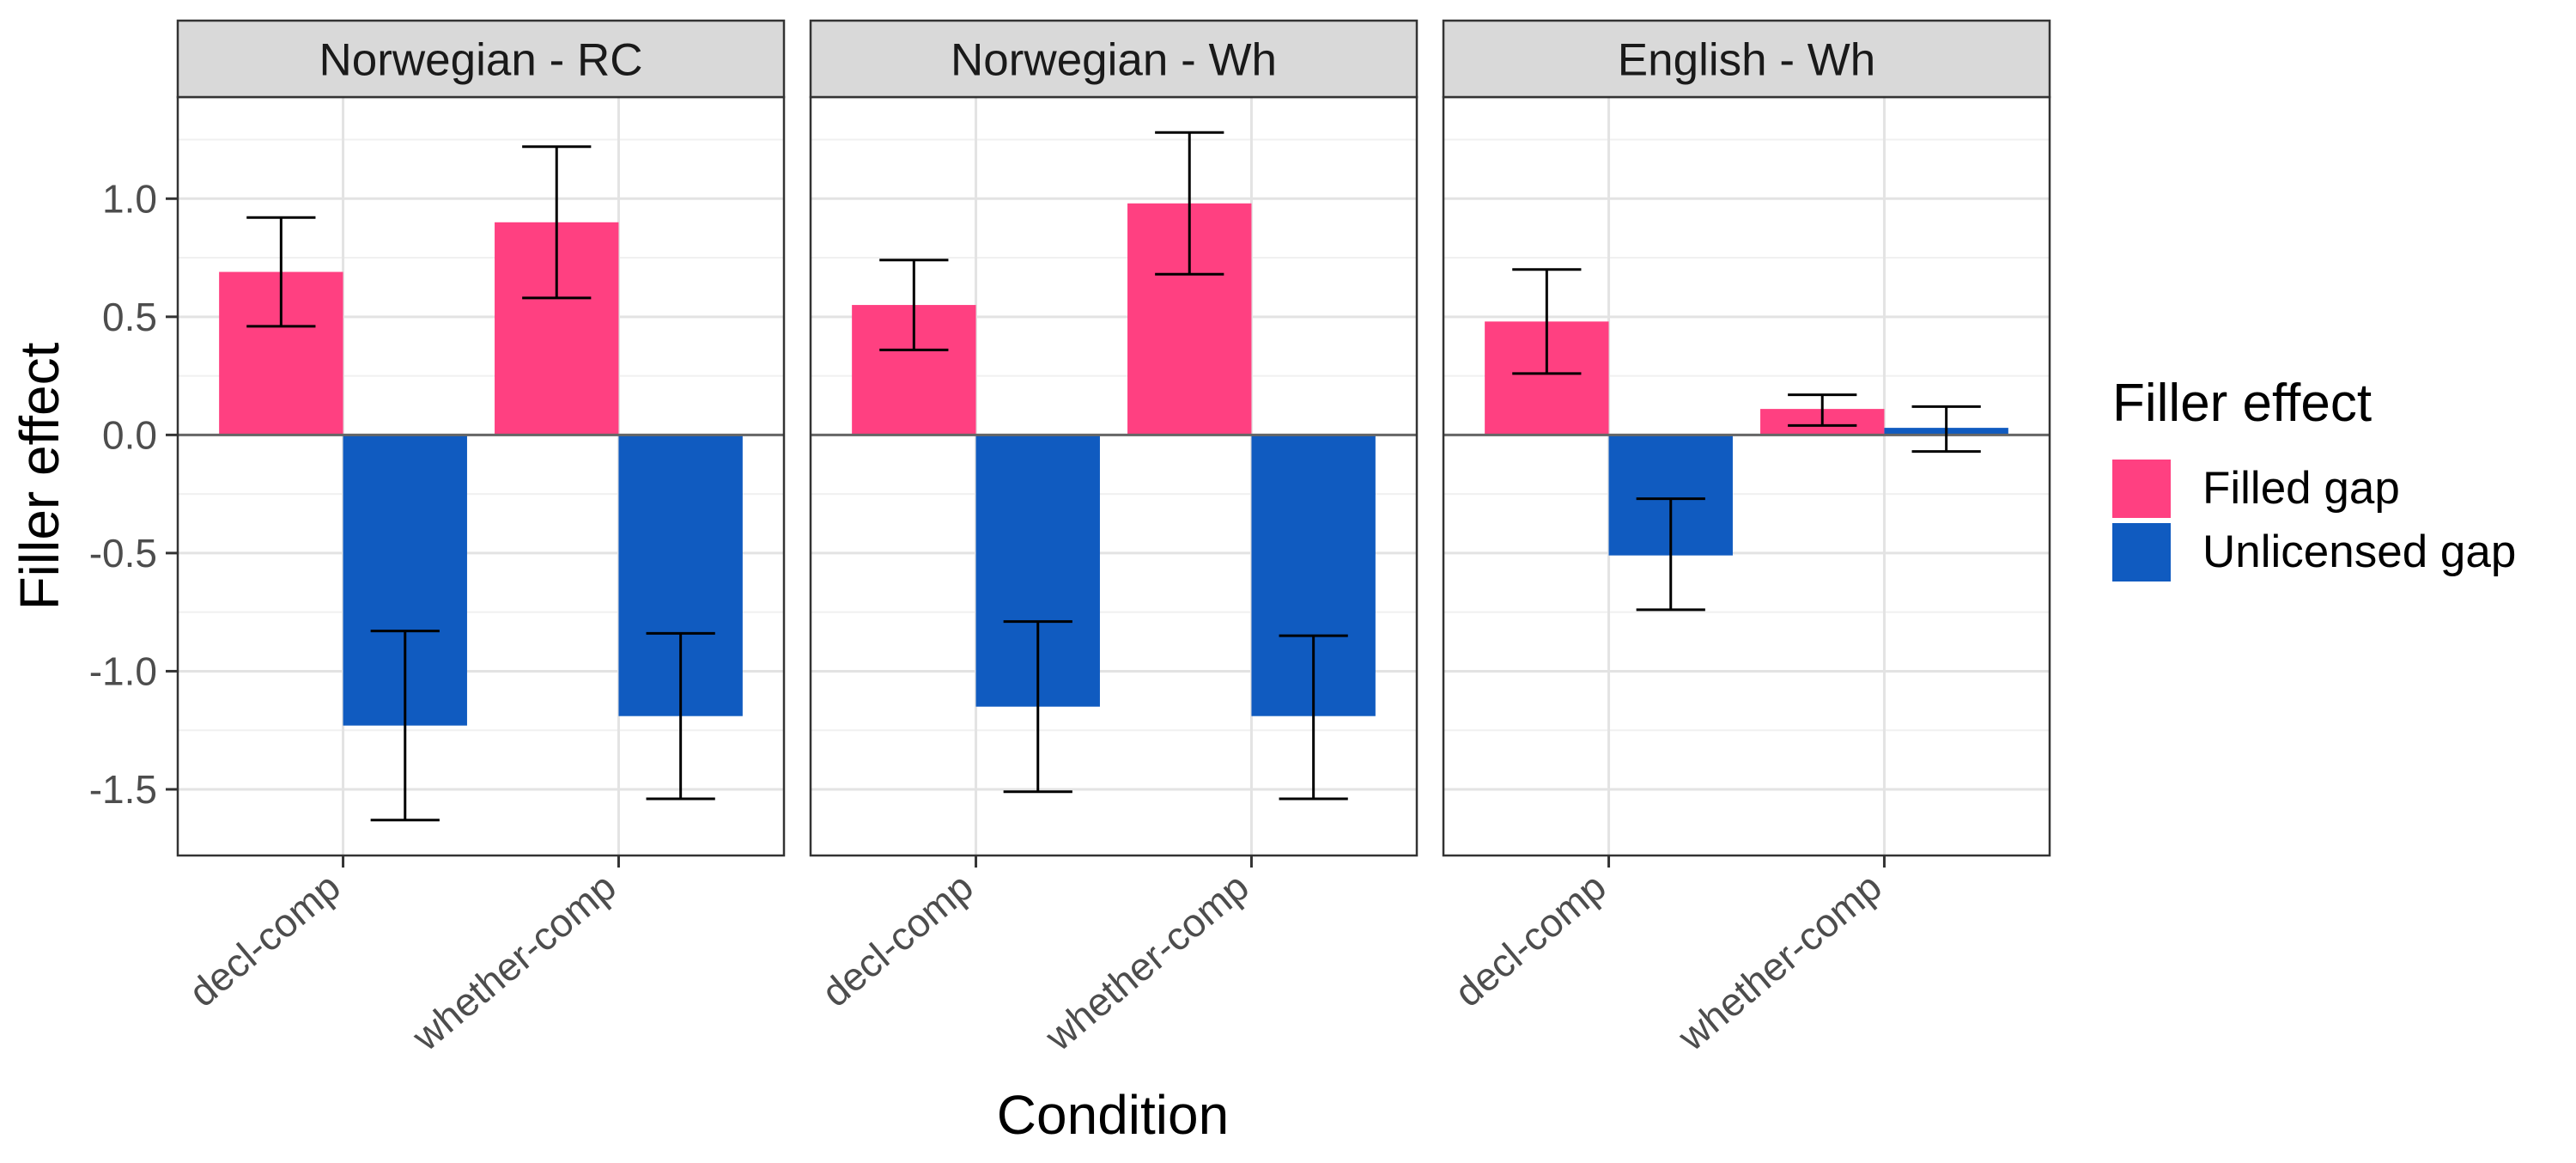  I want to click on facet-title: English - Wh, so click(1747, 60).